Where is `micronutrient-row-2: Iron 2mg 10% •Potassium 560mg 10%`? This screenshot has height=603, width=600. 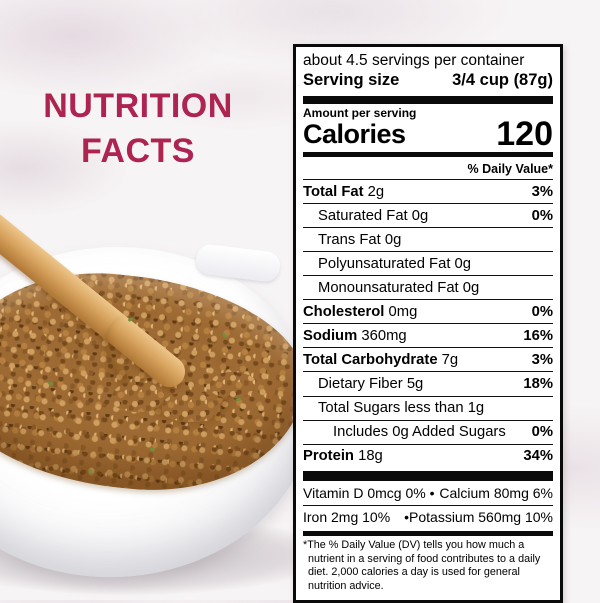
micronutrient-row-2: Iron 2mg 10% •Potassium 560mg 10% is located at coordinates (428, 517).